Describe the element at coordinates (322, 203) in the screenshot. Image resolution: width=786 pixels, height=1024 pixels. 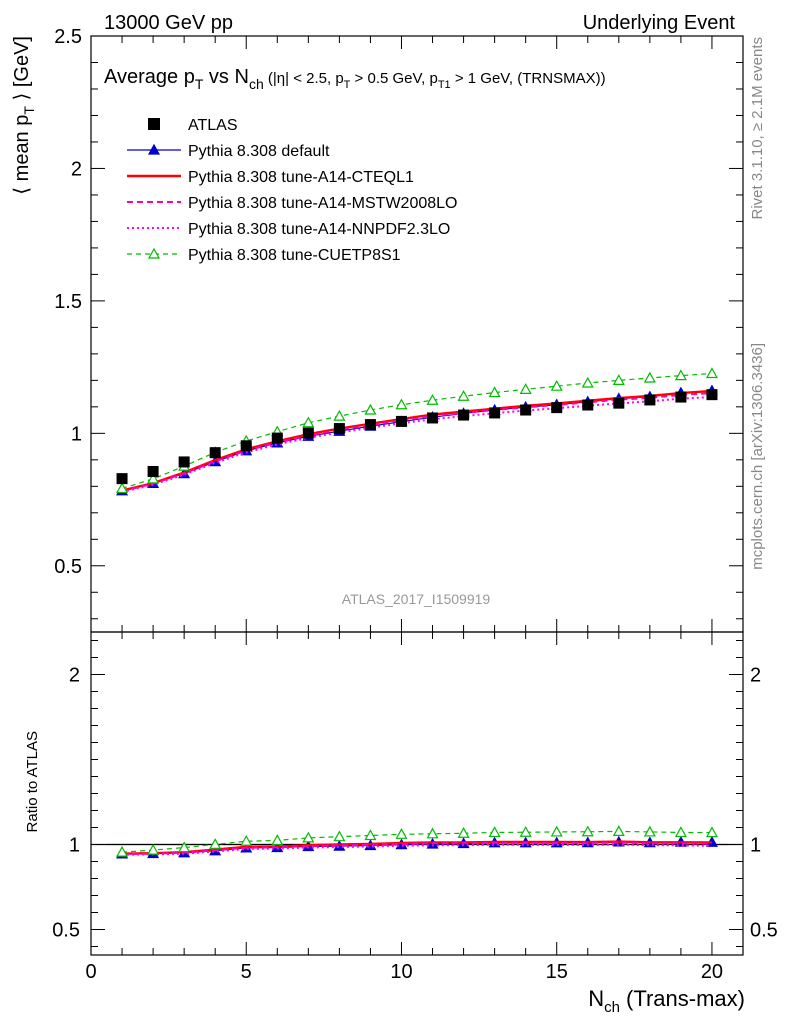
I see `legend-label-pythia-8-308-tune-a14-mstw2008lo: Pythia 8.308 tune-A14-MSTW2008LO` at that location.